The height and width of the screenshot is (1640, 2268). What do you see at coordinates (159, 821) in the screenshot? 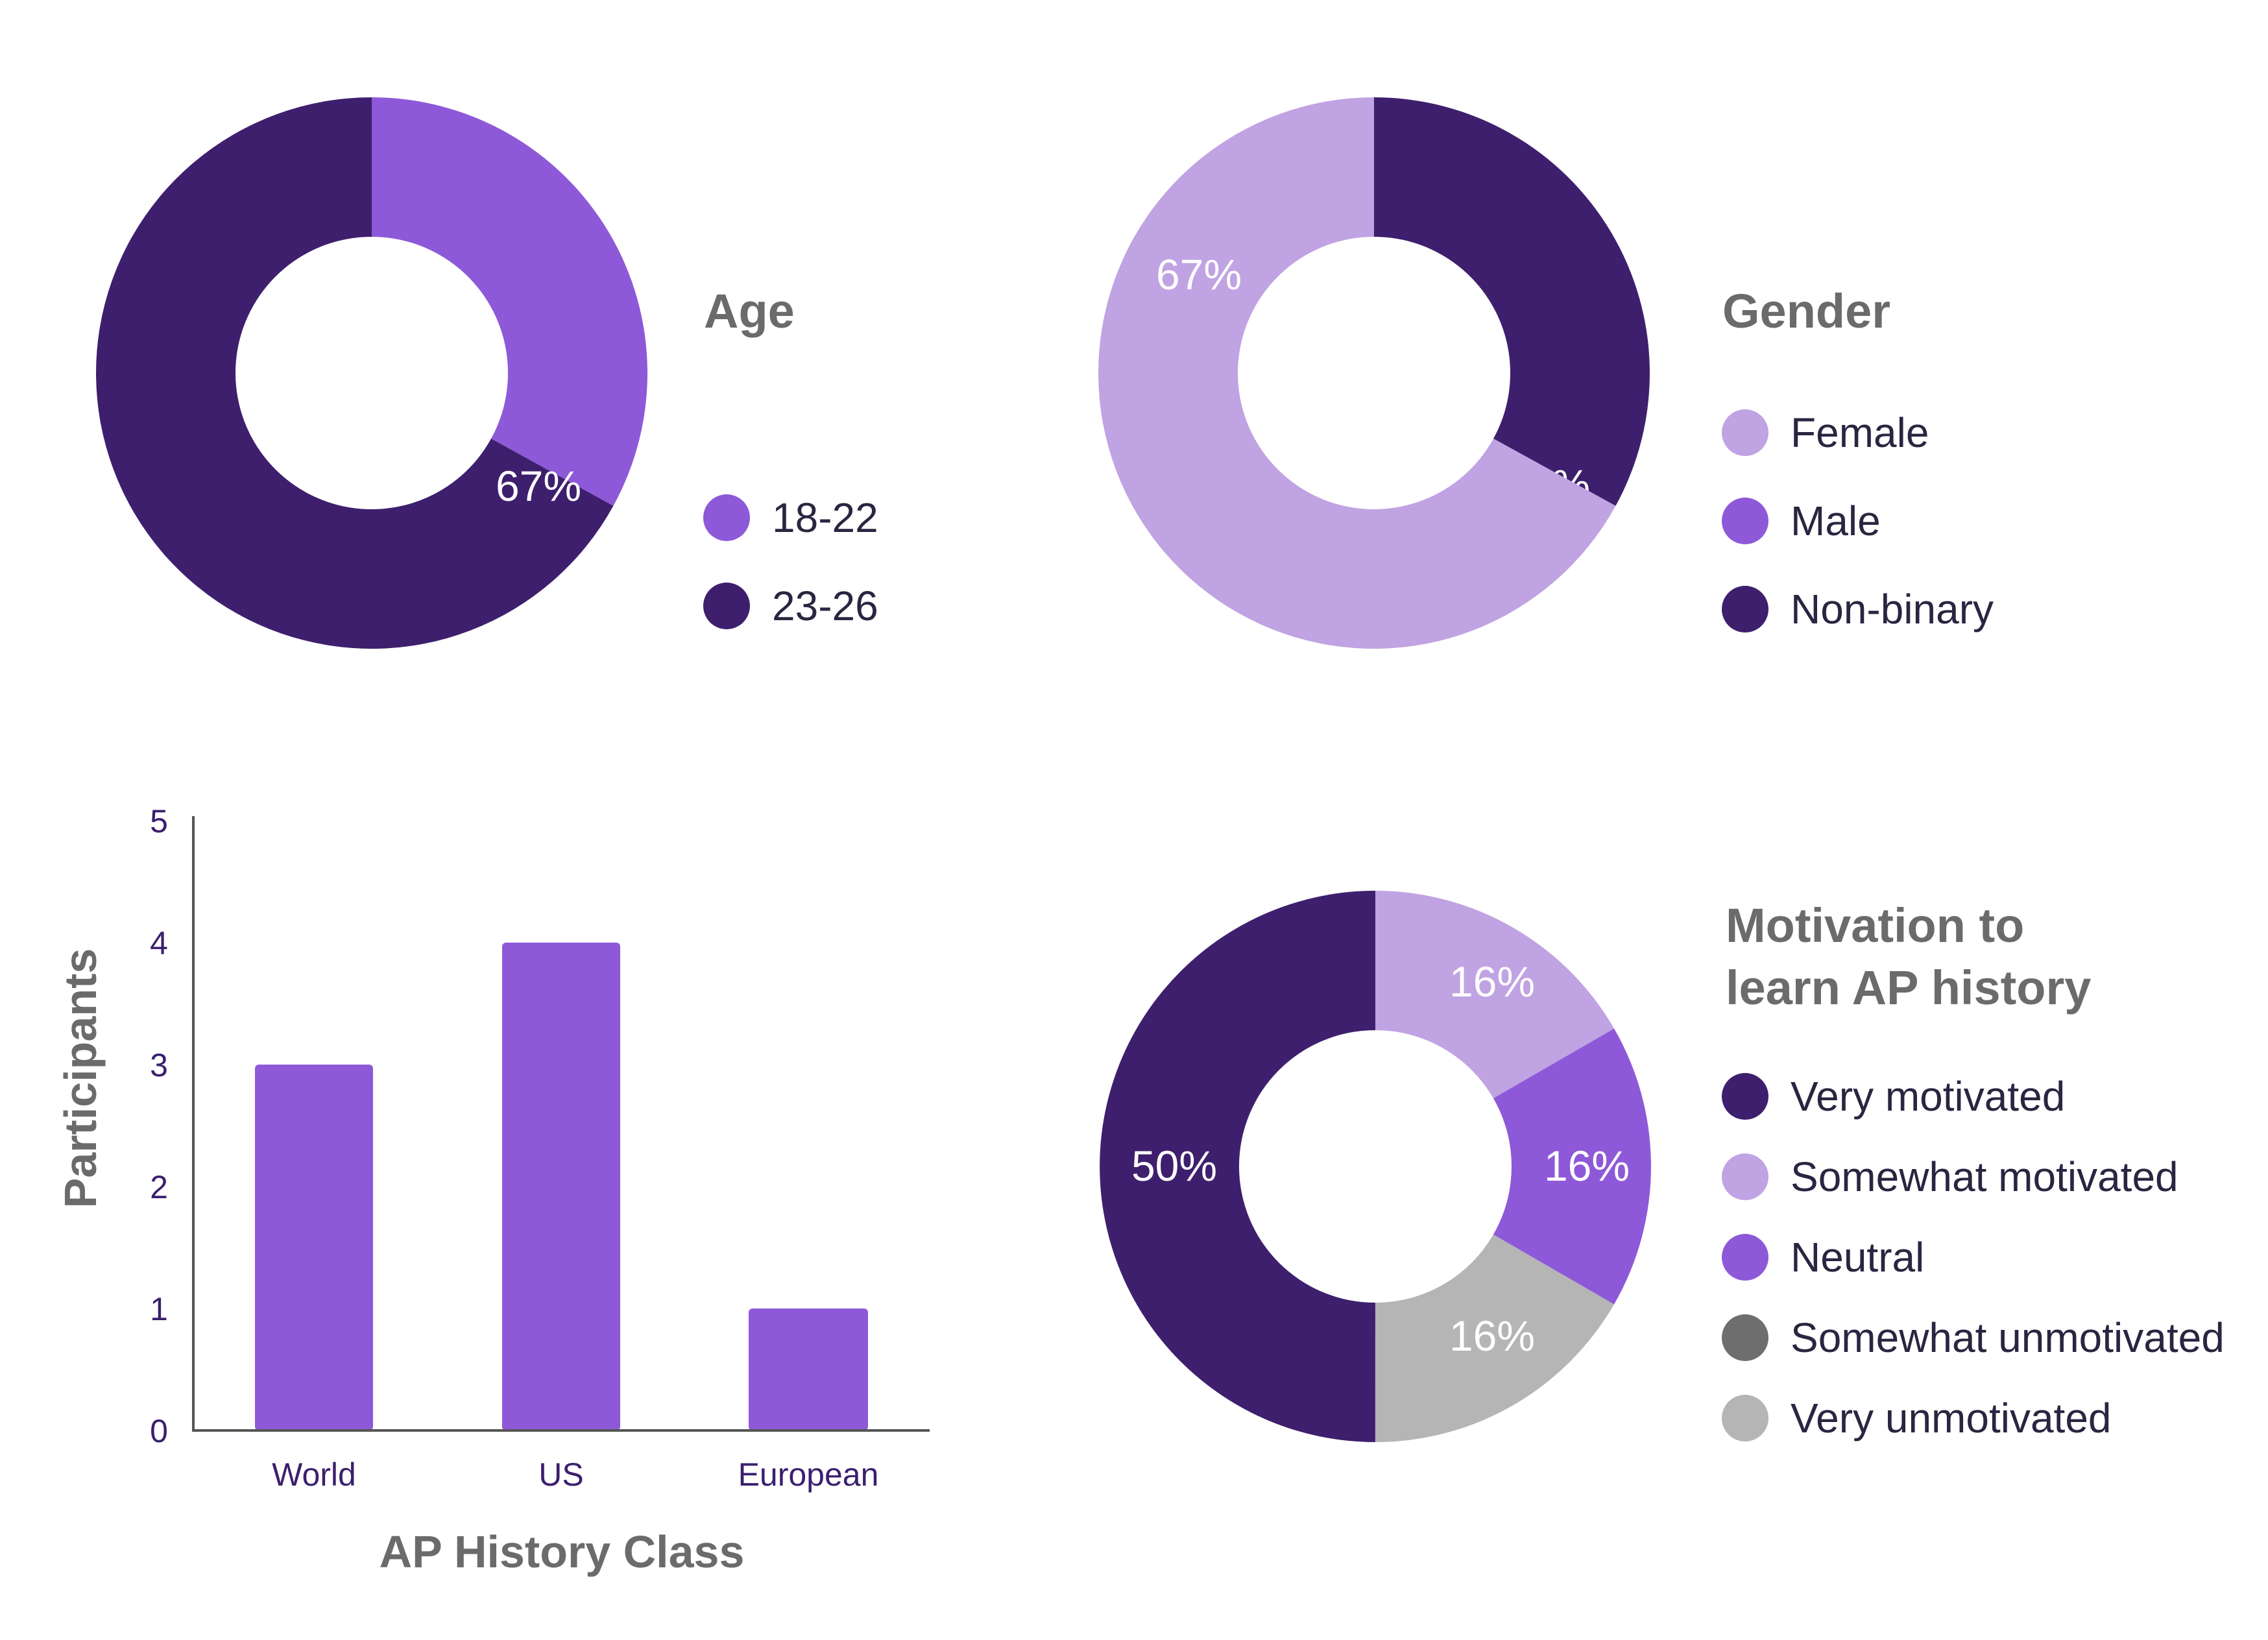
I see `y-tick-5: 5` at bounding box center [159, 821].